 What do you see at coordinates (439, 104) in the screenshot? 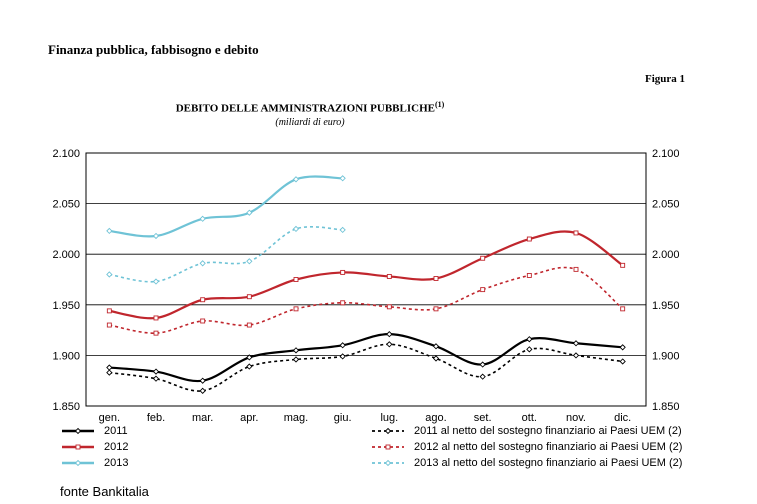
I see `chart-title-note: (1)` at bounding box center [439, 104].